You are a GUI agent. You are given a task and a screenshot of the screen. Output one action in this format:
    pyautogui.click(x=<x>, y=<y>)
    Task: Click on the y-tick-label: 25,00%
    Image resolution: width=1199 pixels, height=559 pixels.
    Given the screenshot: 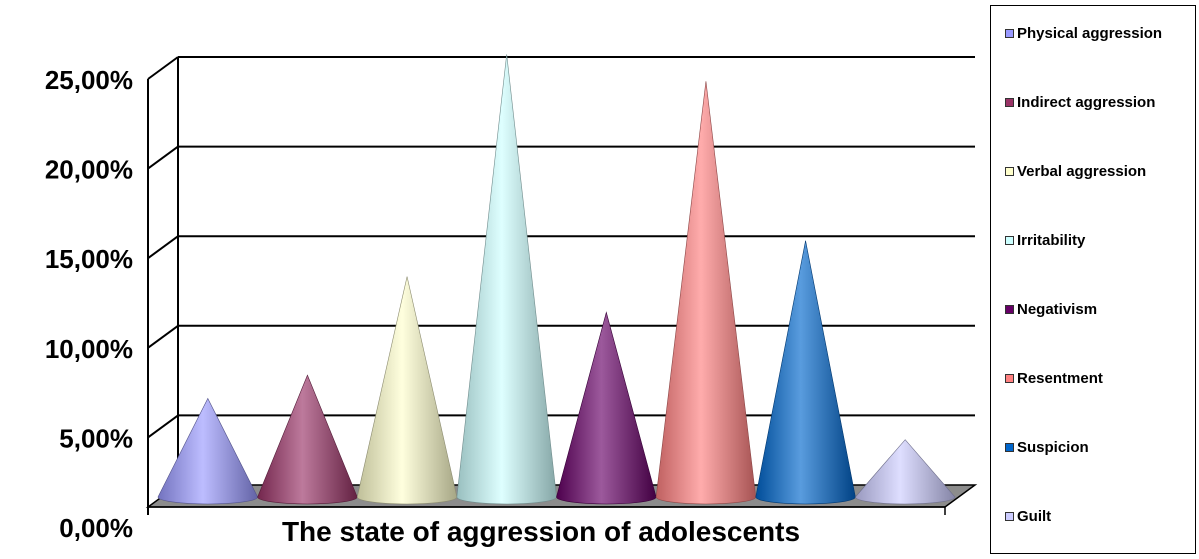 What is the action you would take?
    pyautogui.click(x=89, y=80)
    